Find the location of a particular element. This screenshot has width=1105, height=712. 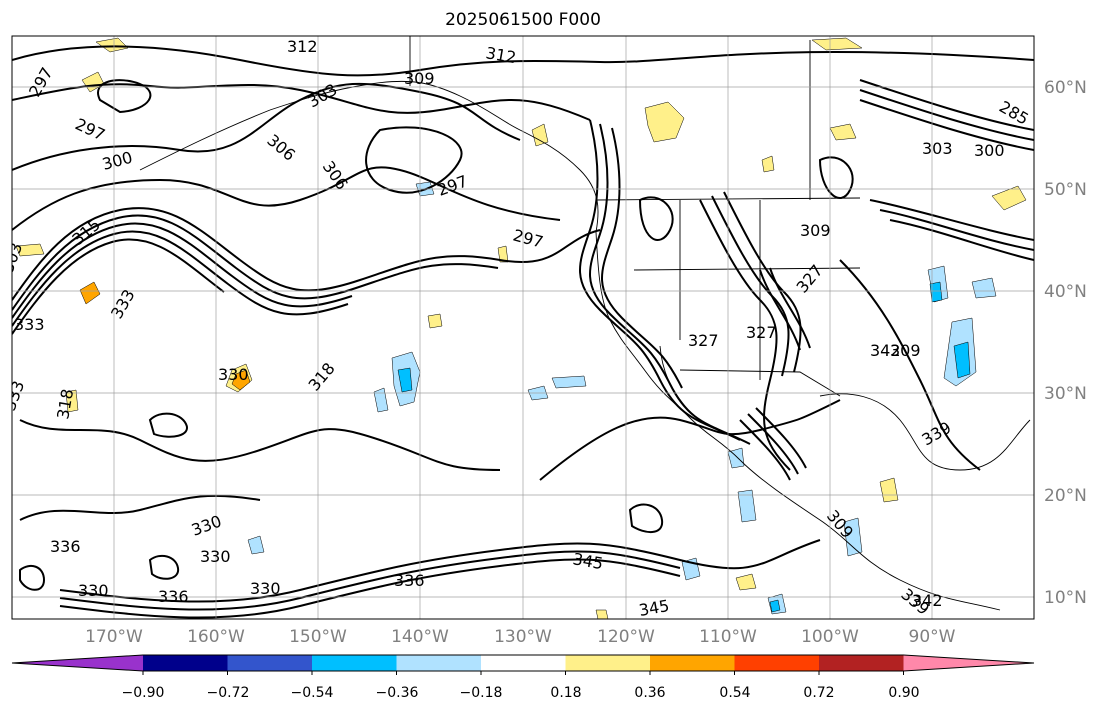

colorbar-tick: 0.18 is located at coordinates (565, 693).